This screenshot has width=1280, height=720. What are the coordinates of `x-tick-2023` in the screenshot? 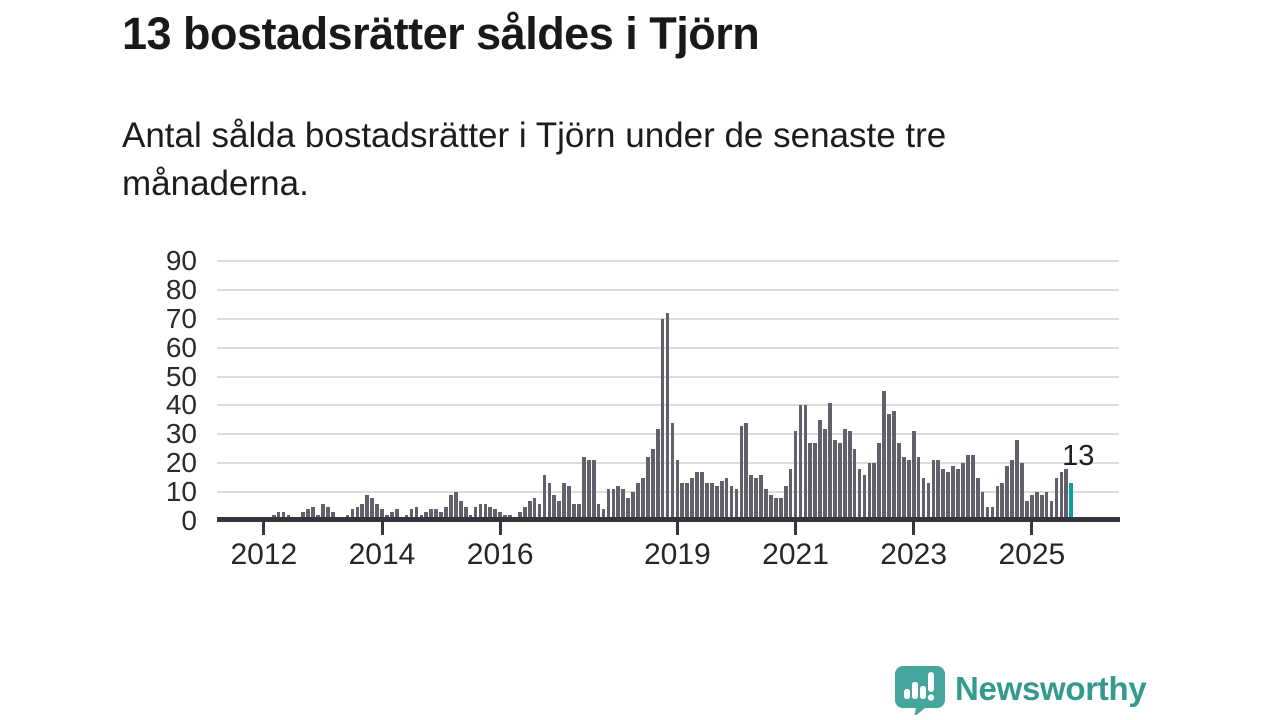 It's located at (914, 528).